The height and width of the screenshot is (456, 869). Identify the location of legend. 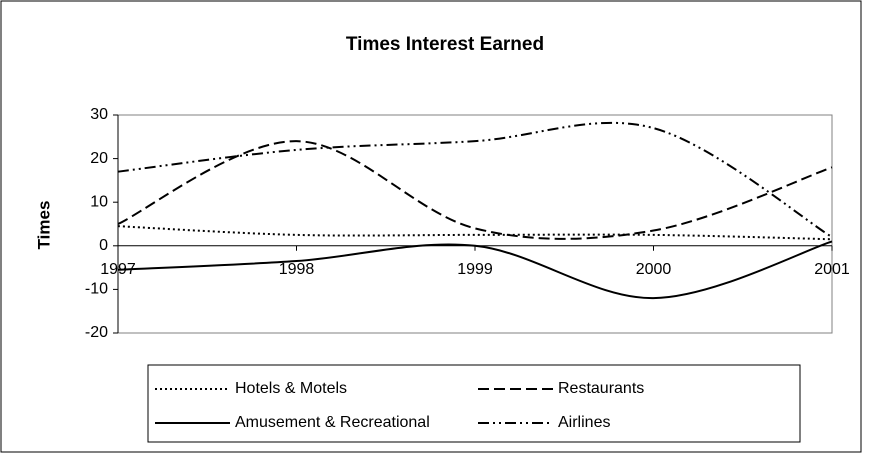
(474, 403).